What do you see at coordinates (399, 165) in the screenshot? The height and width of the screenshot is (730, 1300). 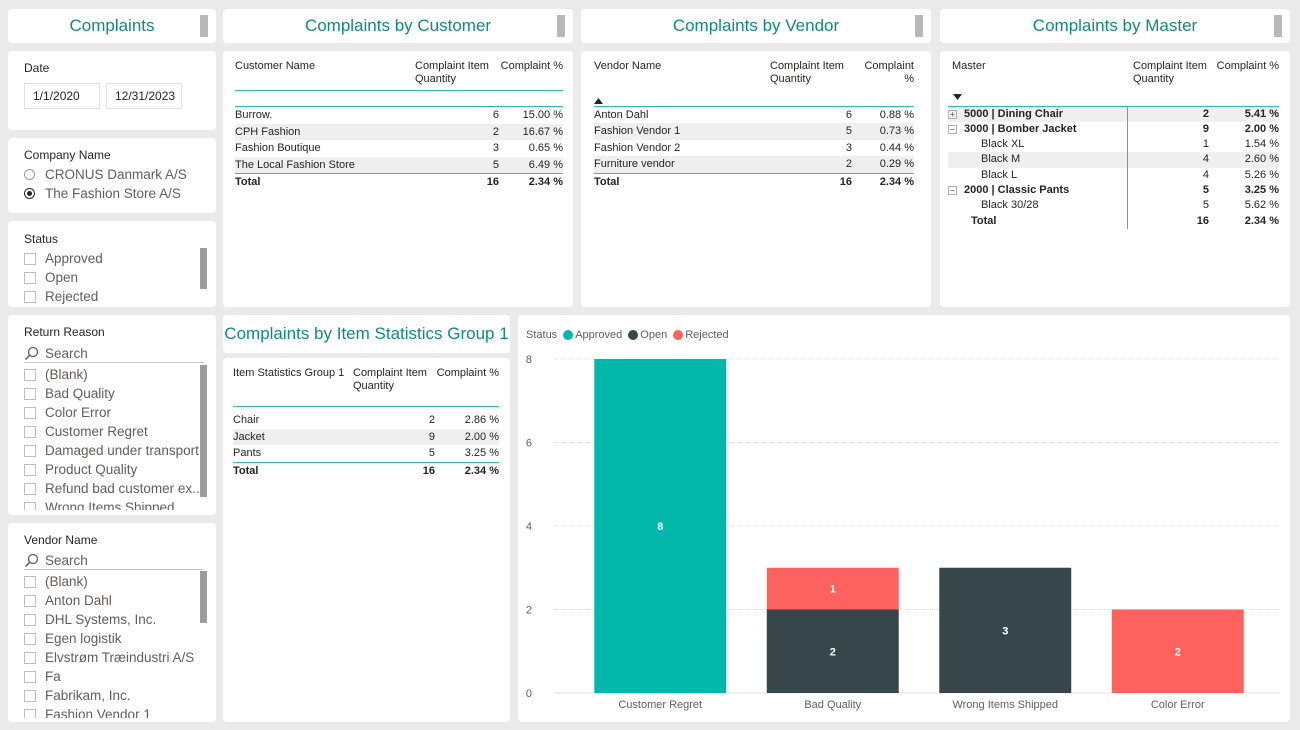 I see `table-row: The Local Fashion Store 5 6.49 %` at bounding box center [399, 165].